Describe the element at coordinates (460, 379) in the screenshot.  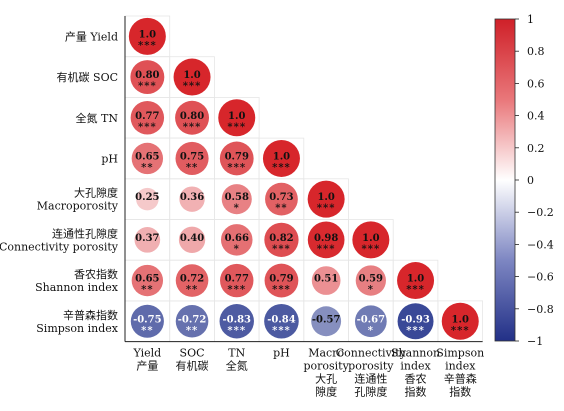
I see `column-label: 辛普森` at that location.